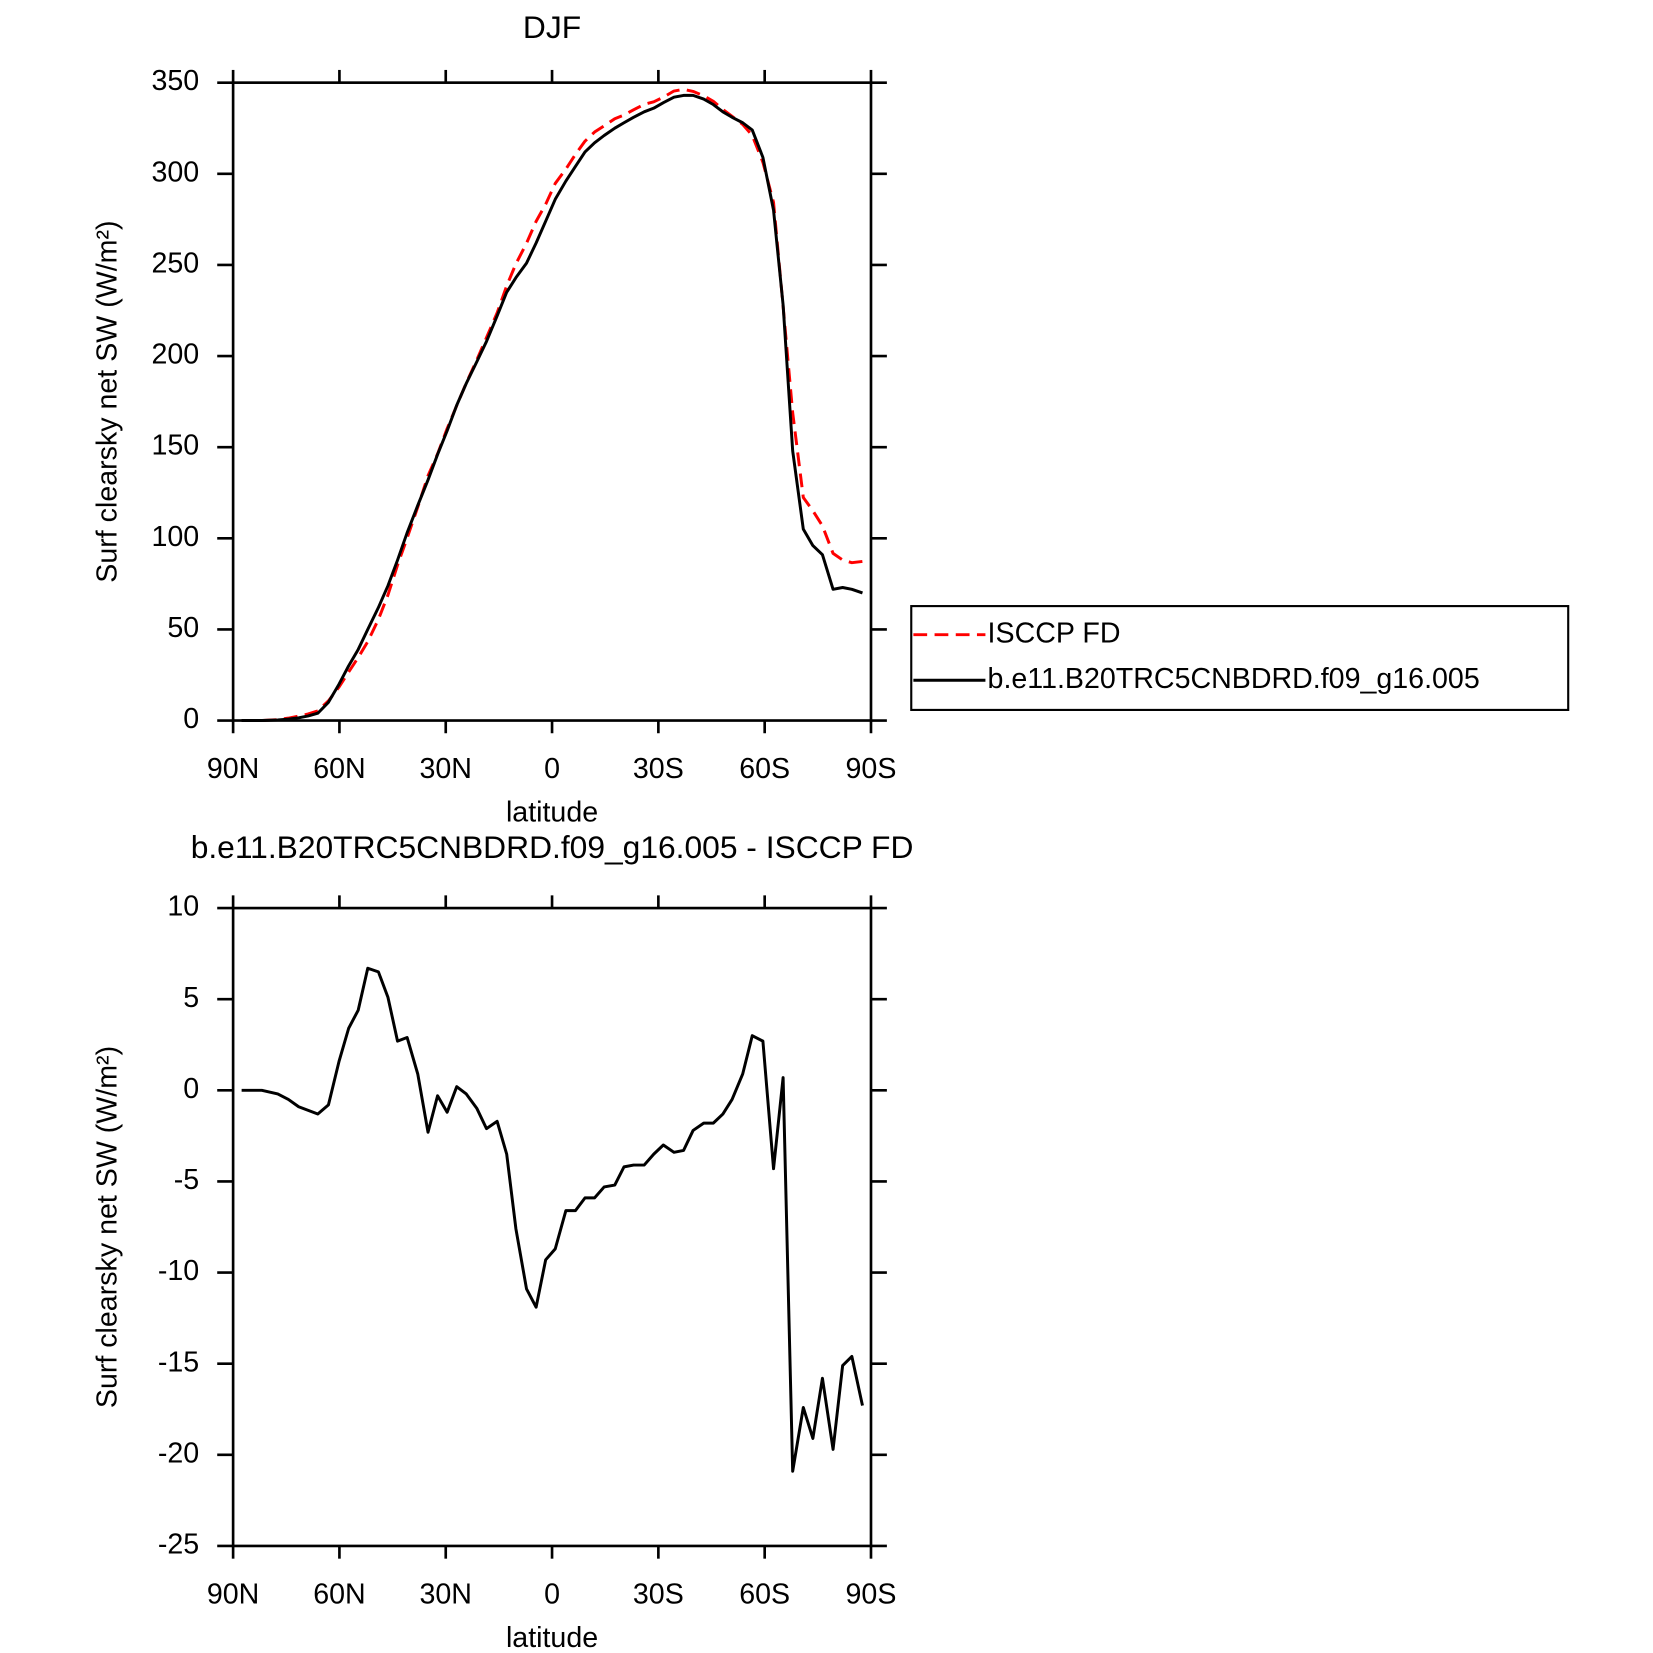 The image size is (1653, 1653). What do you see at coordinates (175, 263) in the screenshot?
I see `y-tick-label: 250` at bounding box center [175, 263].